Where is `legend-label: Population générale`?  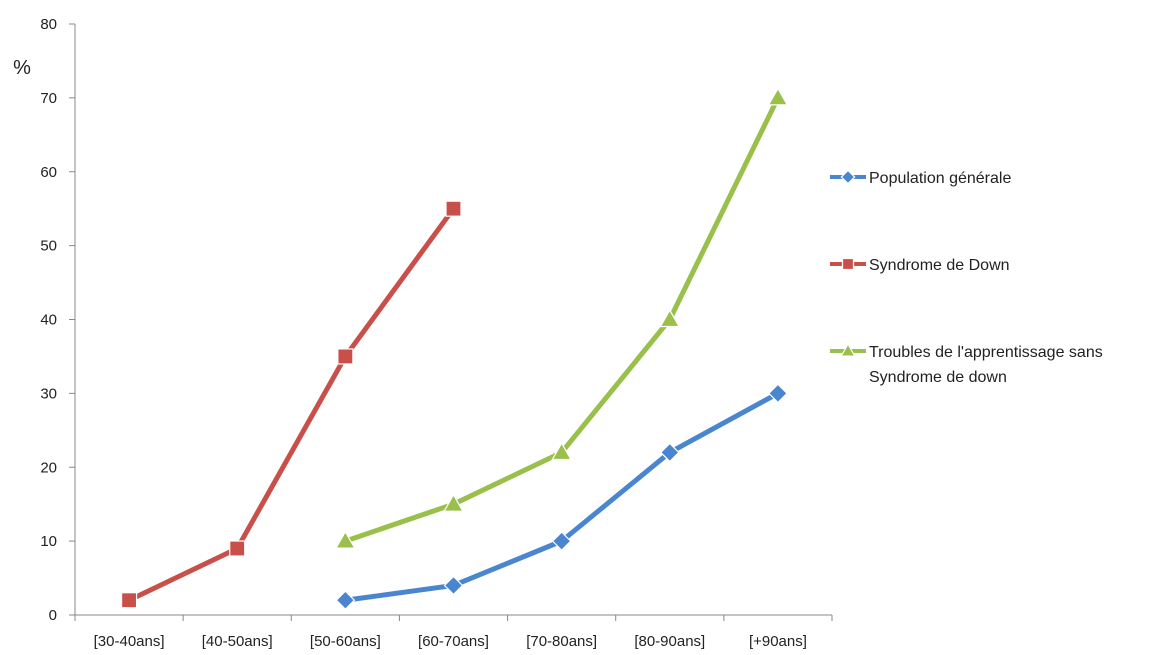 legend-label: Population générale is located at coordinates (940, 178).